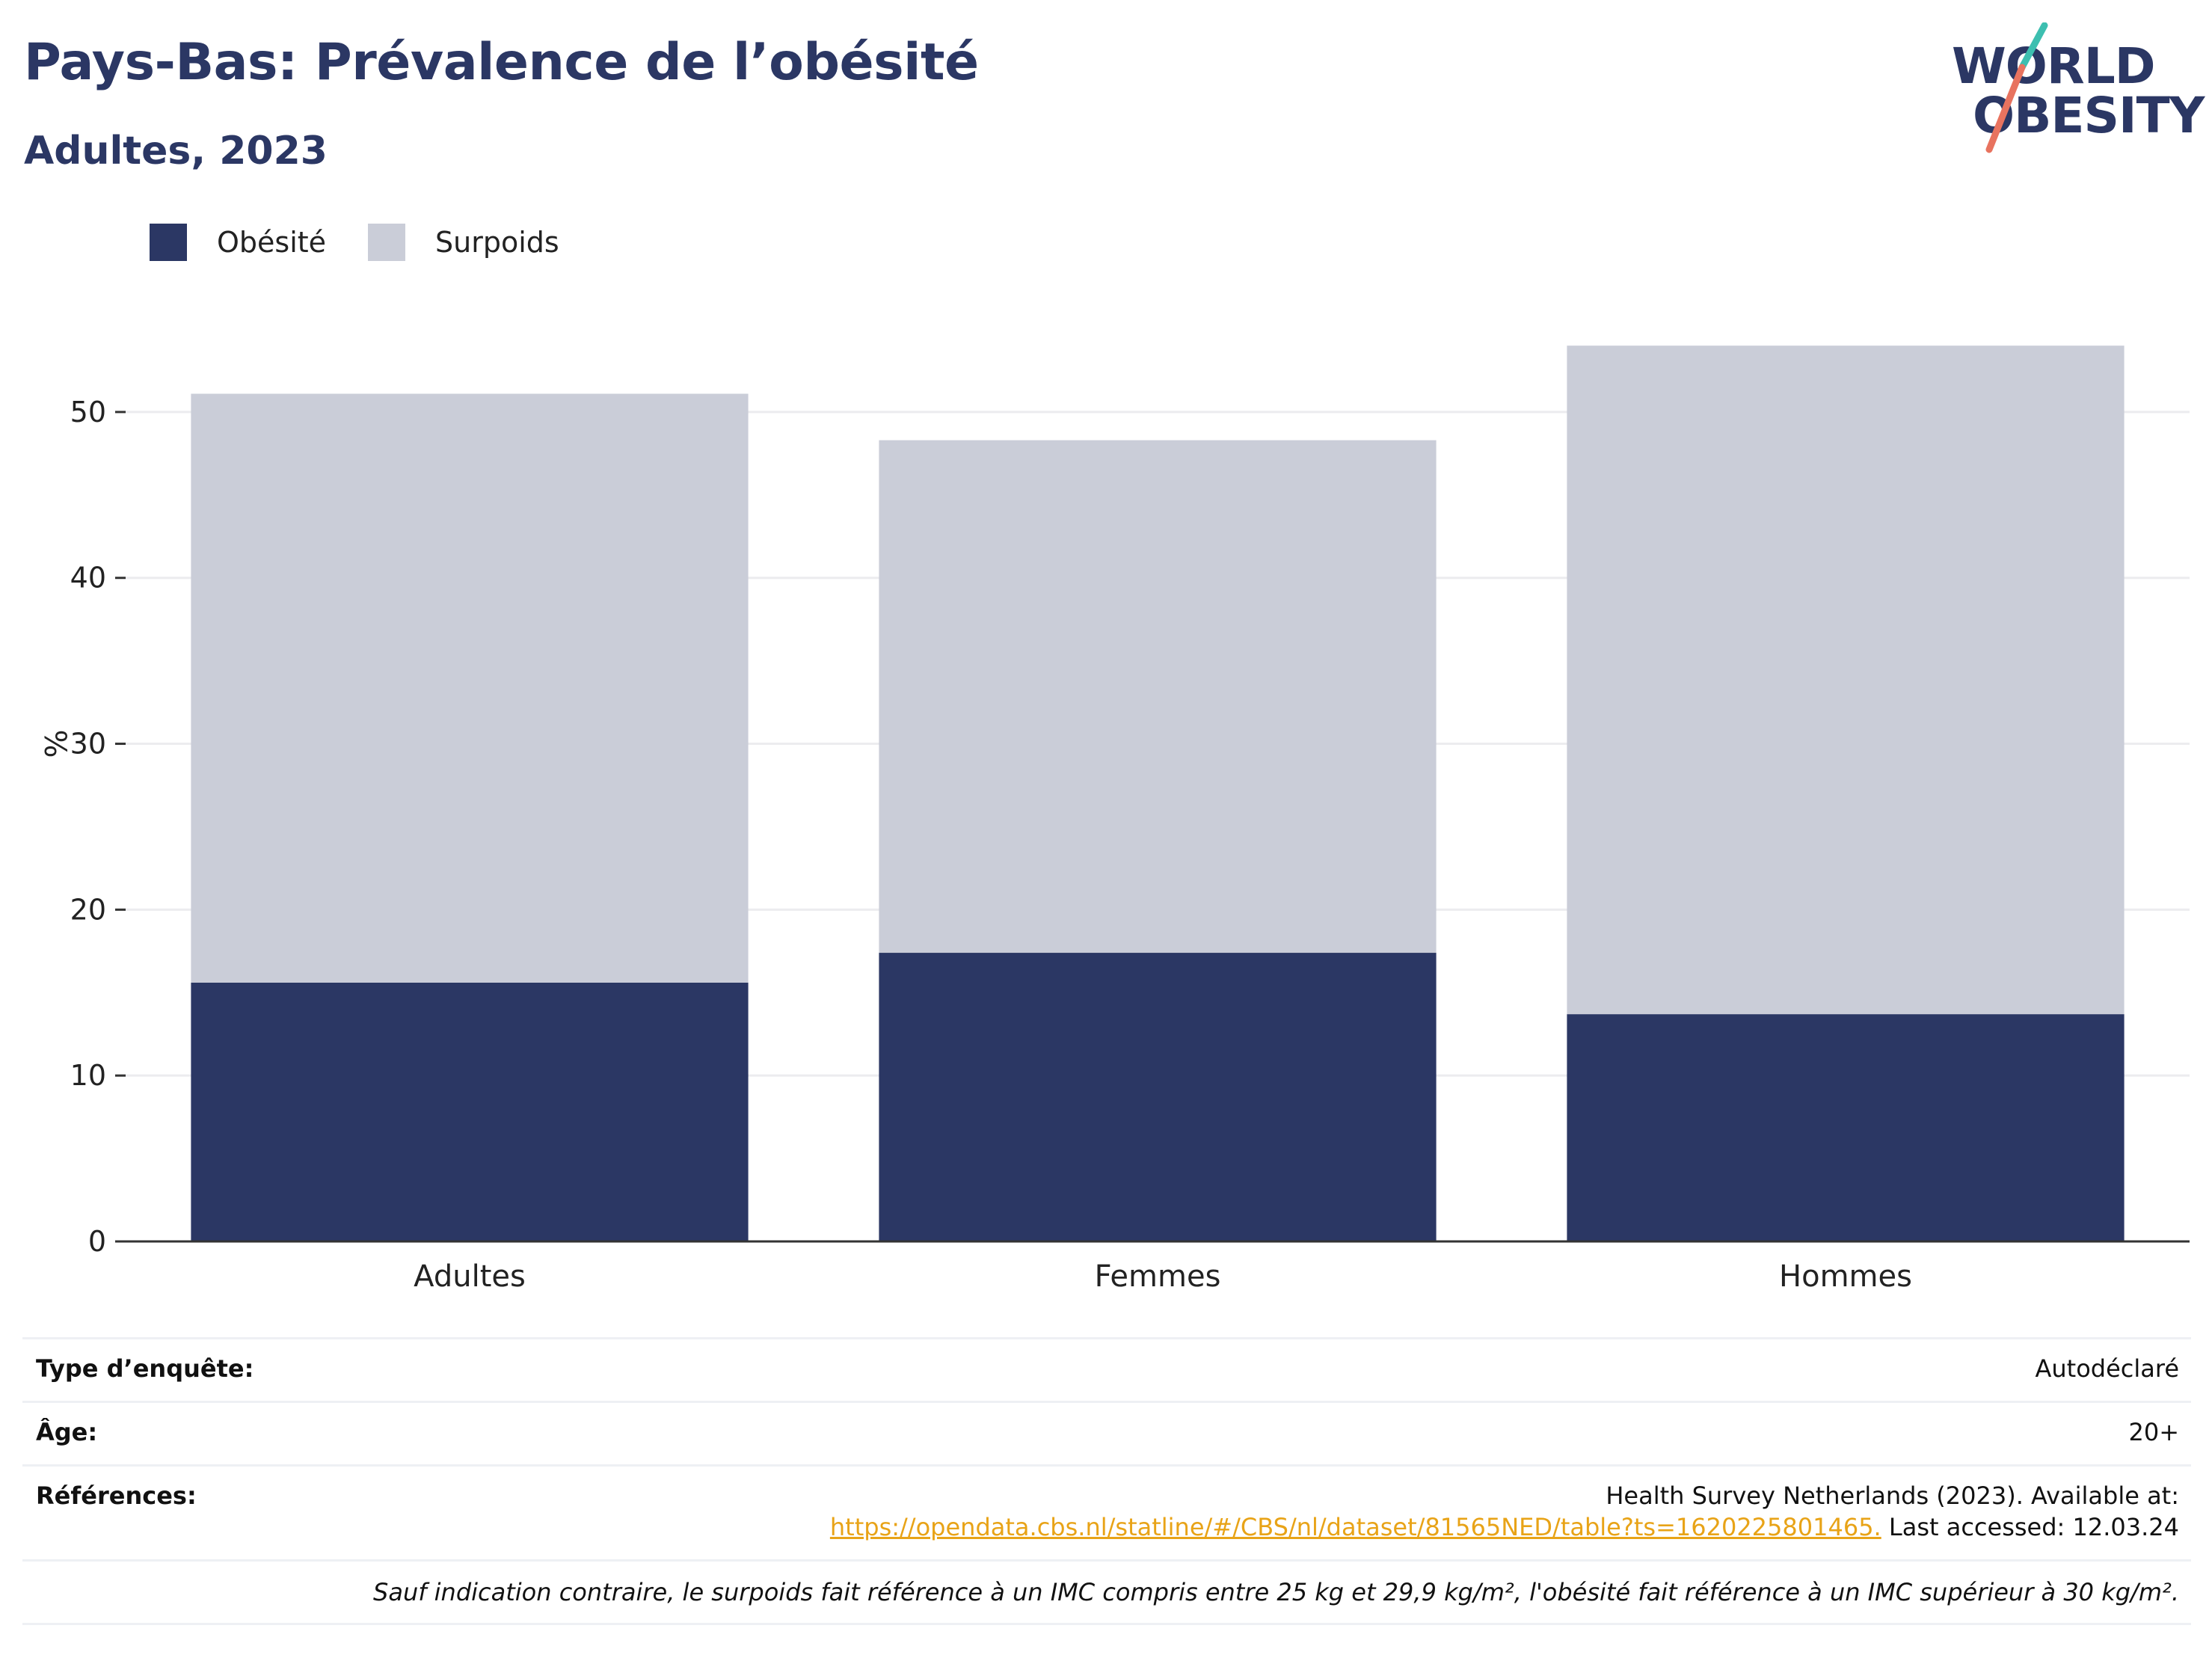 Image resolution: width=2212 pixels, height=1655 pixels. What do you see at coordinates (387, 242) in the screenshot?
I see `legend-swatch-overweight` at bounding box center [387, 242].